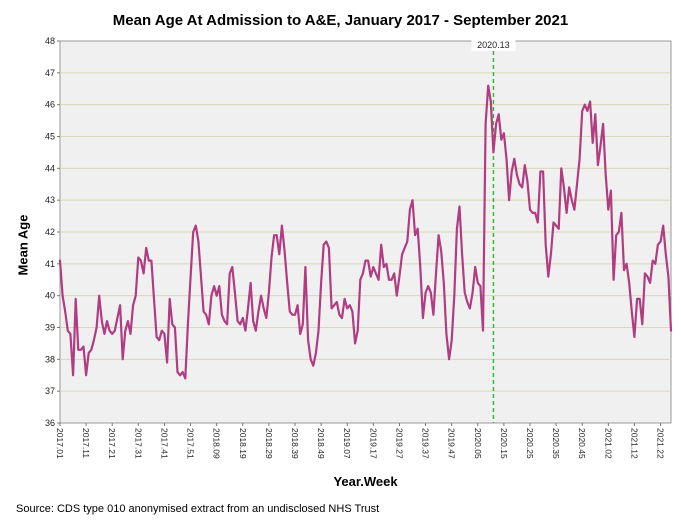  I want to click on x-tick-label: 2020.45, so click(582, 443).